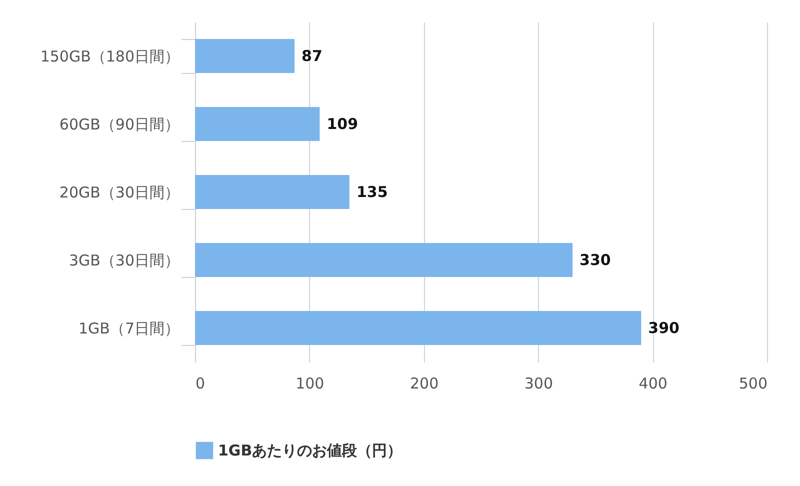 Image resolution: width=800 pixels, height=486 pixels. I want to click on y-tick-label: 3GB（30日間）, so click(124, 261).